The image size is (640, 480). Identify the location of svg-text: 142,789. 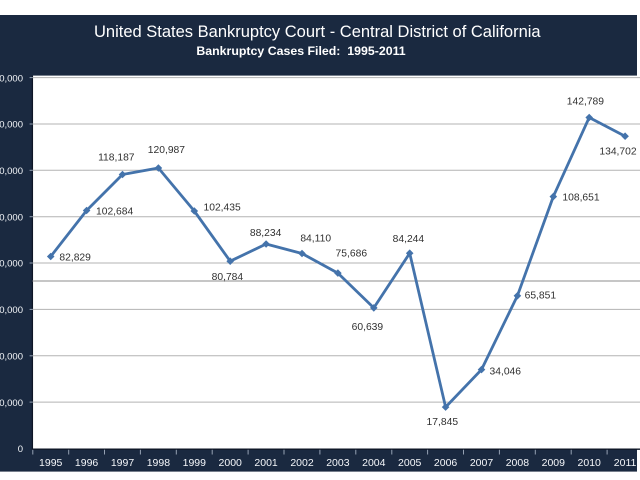
(585, 102).